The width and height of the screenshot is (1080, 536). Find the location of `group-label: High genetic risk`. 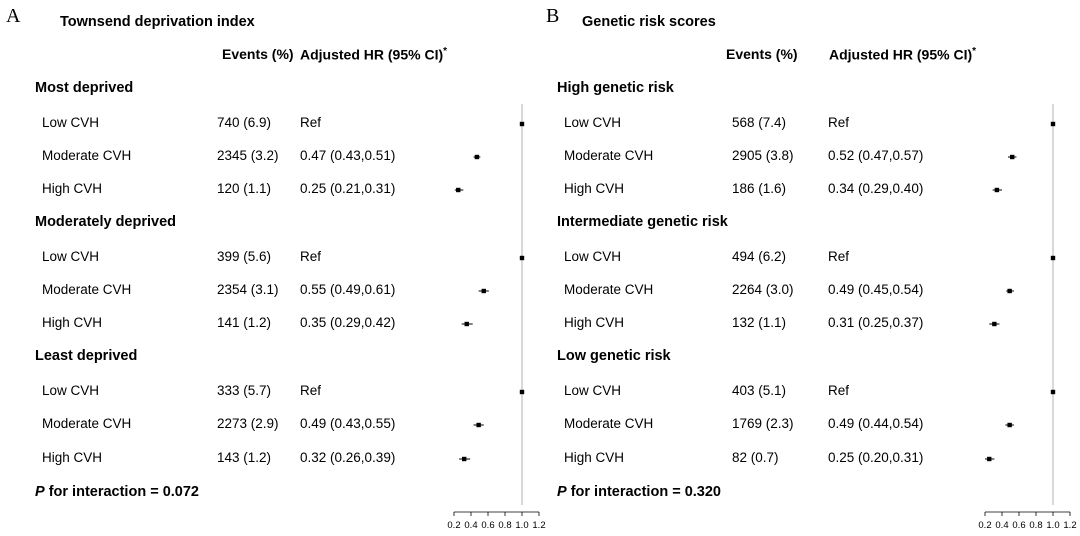

group-label: High genetic risk is located at coordinates (615, 88).